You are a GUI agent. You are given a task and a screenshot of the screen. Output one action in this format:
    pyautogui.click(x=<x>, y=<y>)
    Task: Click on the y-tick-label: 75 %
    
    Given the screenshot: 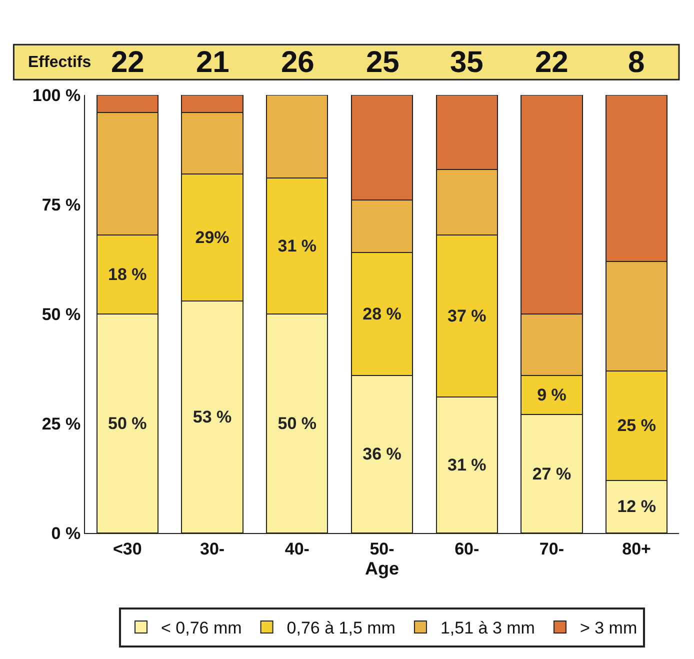 What is the action you would take?
    pyautogui.click(x=61, y=204)
    